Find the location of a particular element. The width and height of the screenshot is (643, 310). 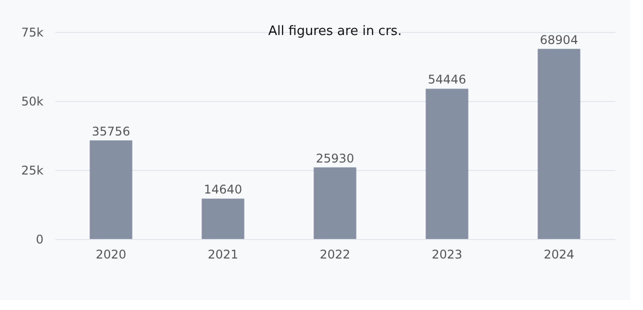

x-tick-label: 2021 is located at coordinates (223, 255).